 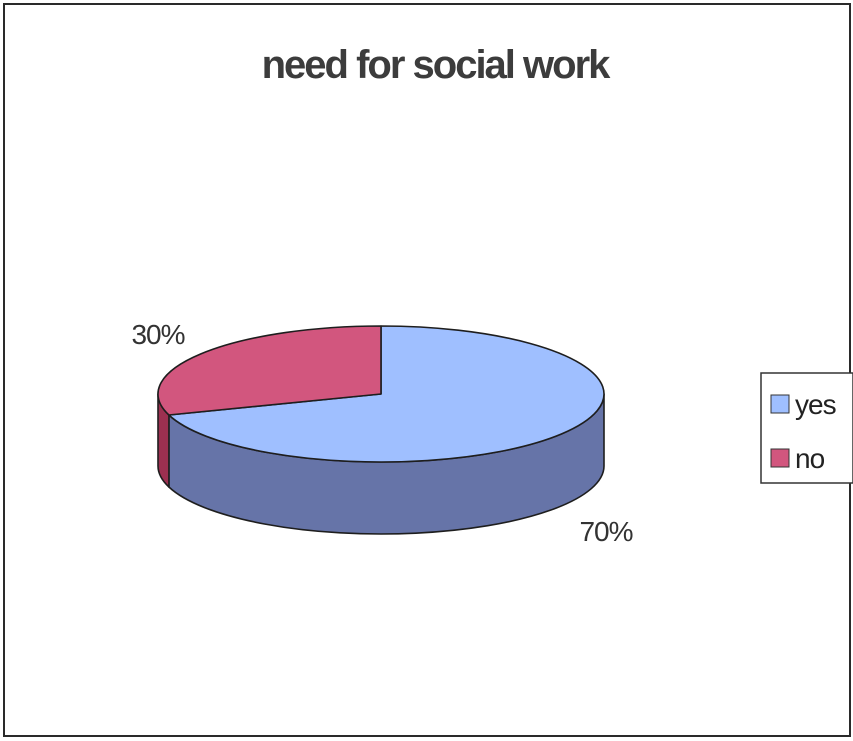 I want to click on legend-swatch-yes, so click(x=780, y=404).